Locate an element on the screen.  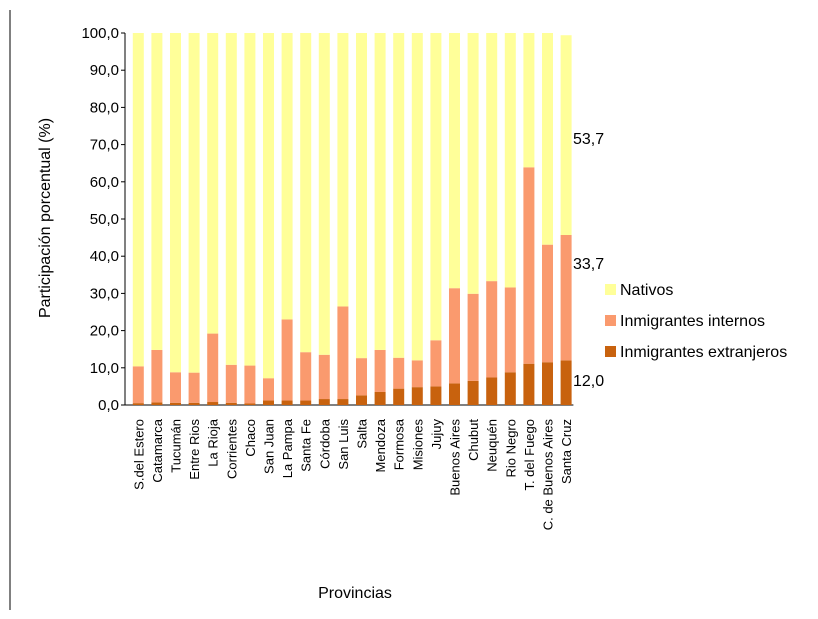
x-tick-label: Buenos Aires is located at coordinates (455, 457).